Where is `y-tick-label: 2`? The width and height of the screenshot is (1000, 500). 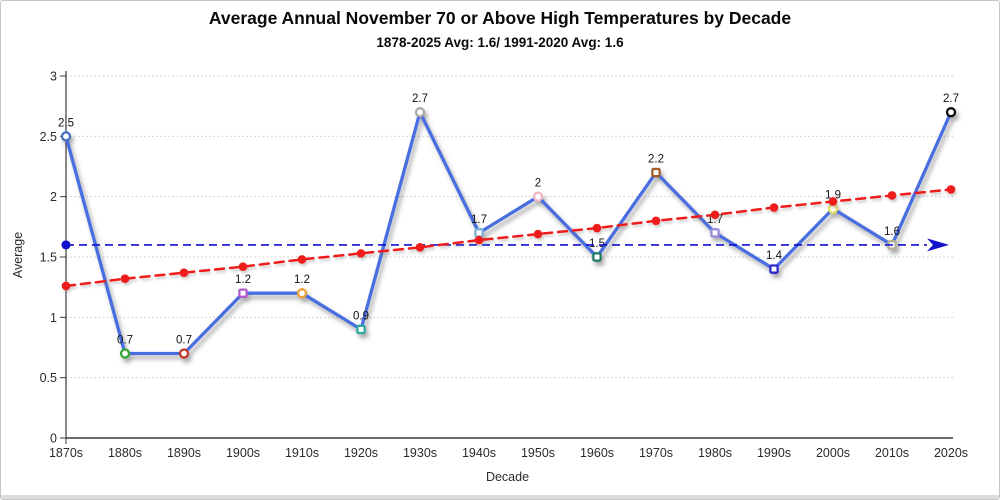 y-tick-label: 2 is located at coordinates (53, 197).